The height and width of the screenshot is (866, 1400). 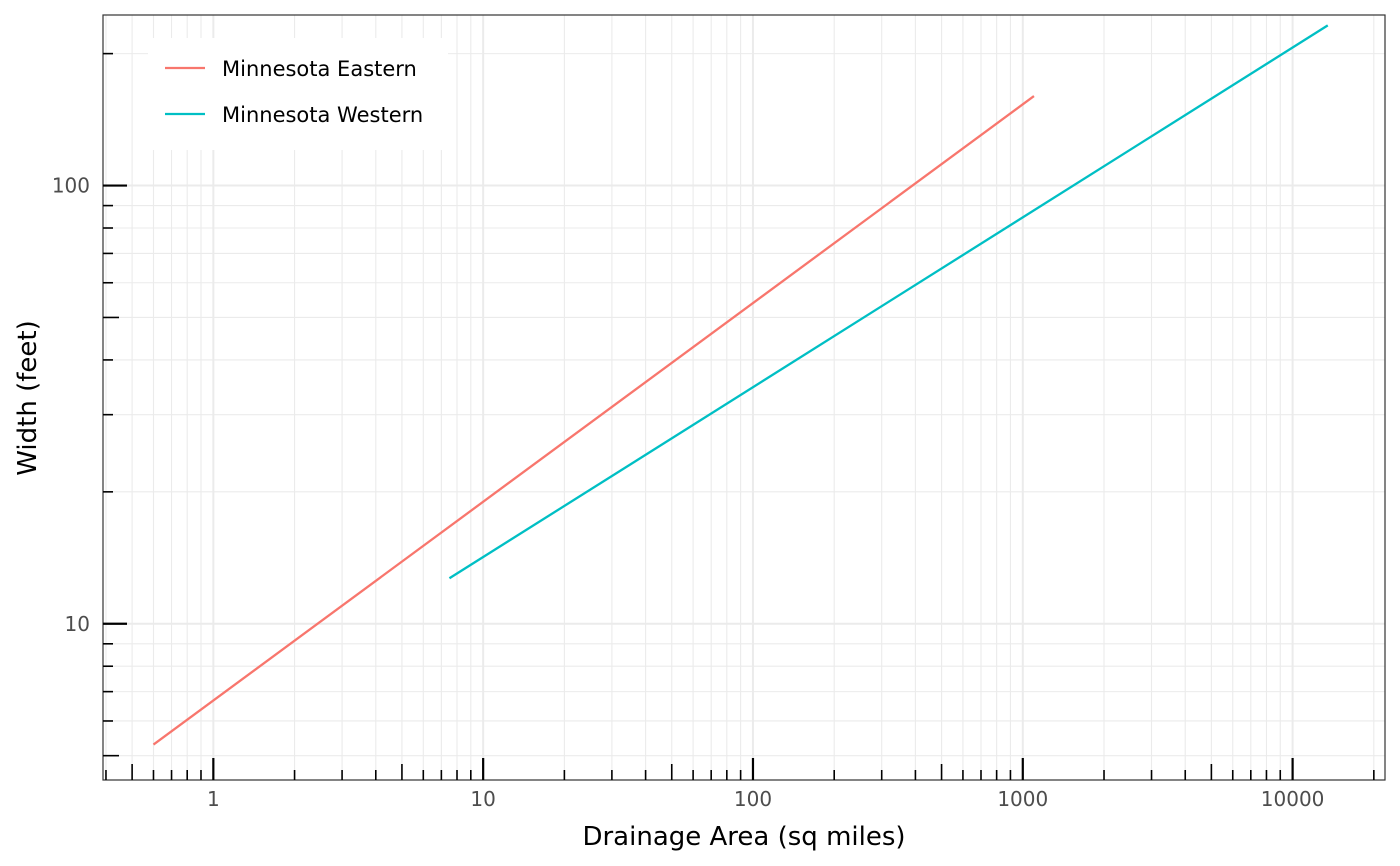 What do you see at coordinates (743, 837) in the screenshot?
I see `x-axis-title: Drainage Area (sq miles)` at bounding box center [743, 837].